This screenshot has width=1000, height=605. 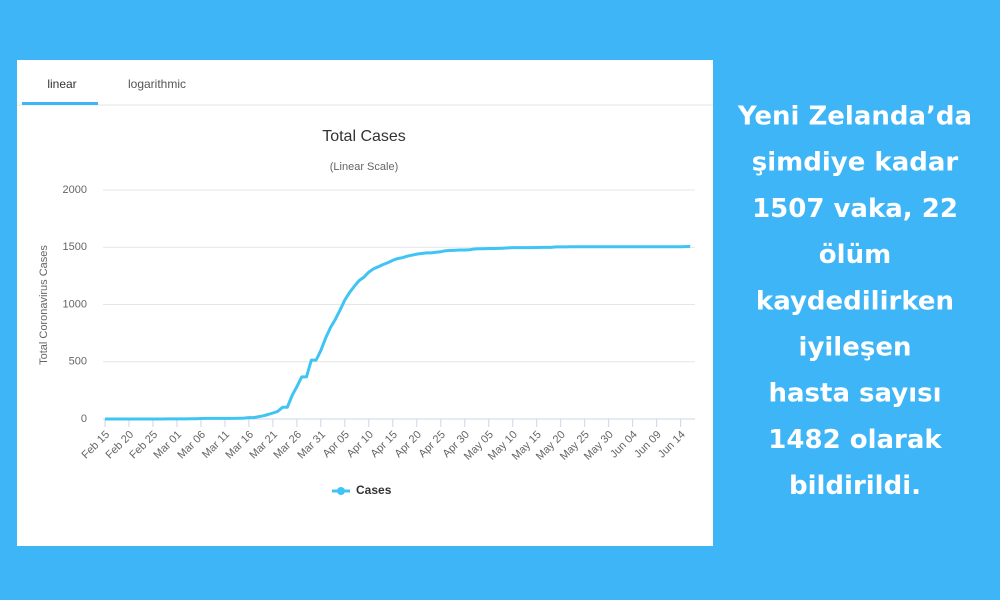 I want to click on caption-line: Yeni Zelanda’da, so click(x=854, y=117).